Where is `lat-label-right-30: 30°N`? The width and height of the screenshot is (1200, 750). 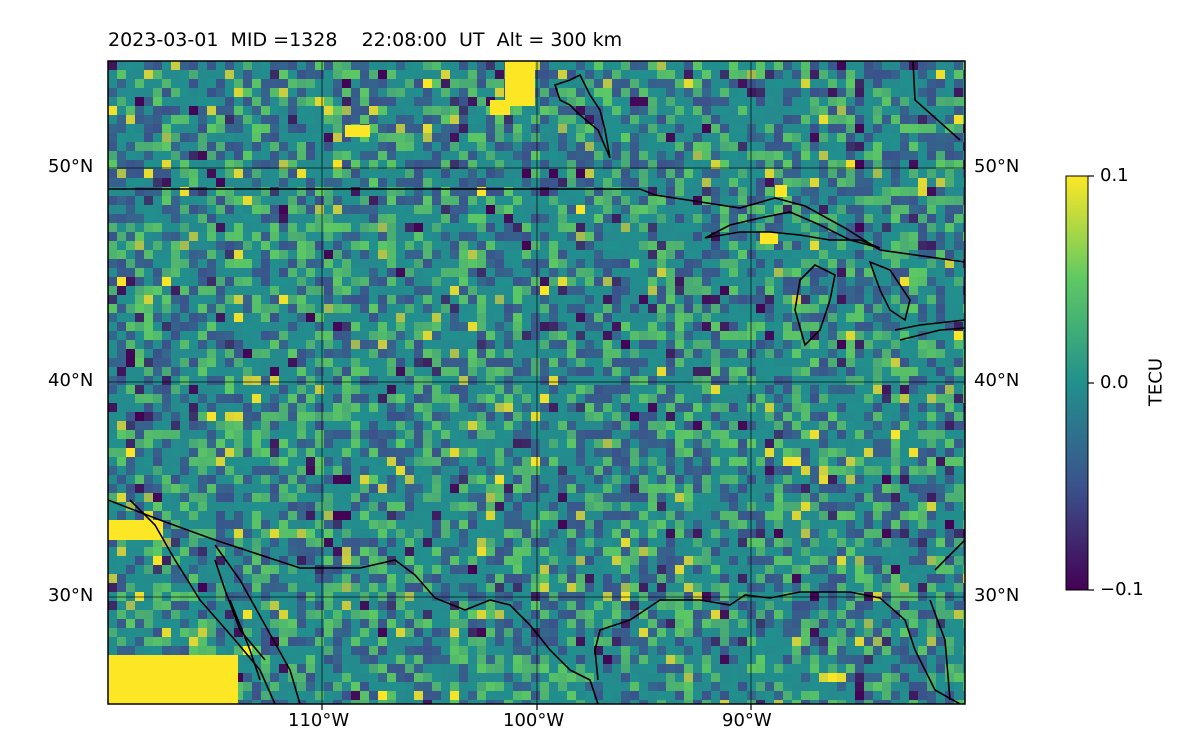
lat-label-right-30: 30°N is located at coordinates (997, 595).